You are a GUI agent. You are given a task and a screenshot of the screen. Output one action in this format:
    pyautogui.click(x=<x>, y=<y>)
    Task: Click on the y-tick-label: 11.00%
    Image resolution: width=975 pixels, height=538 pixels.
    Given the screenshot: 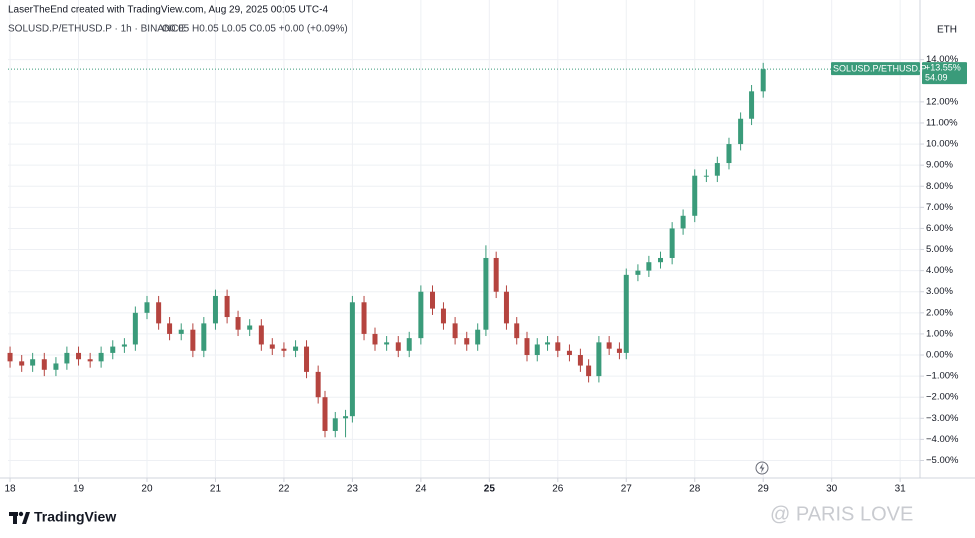 What is the action you would take?
    pyautogui.click(x=942, y=122)
    